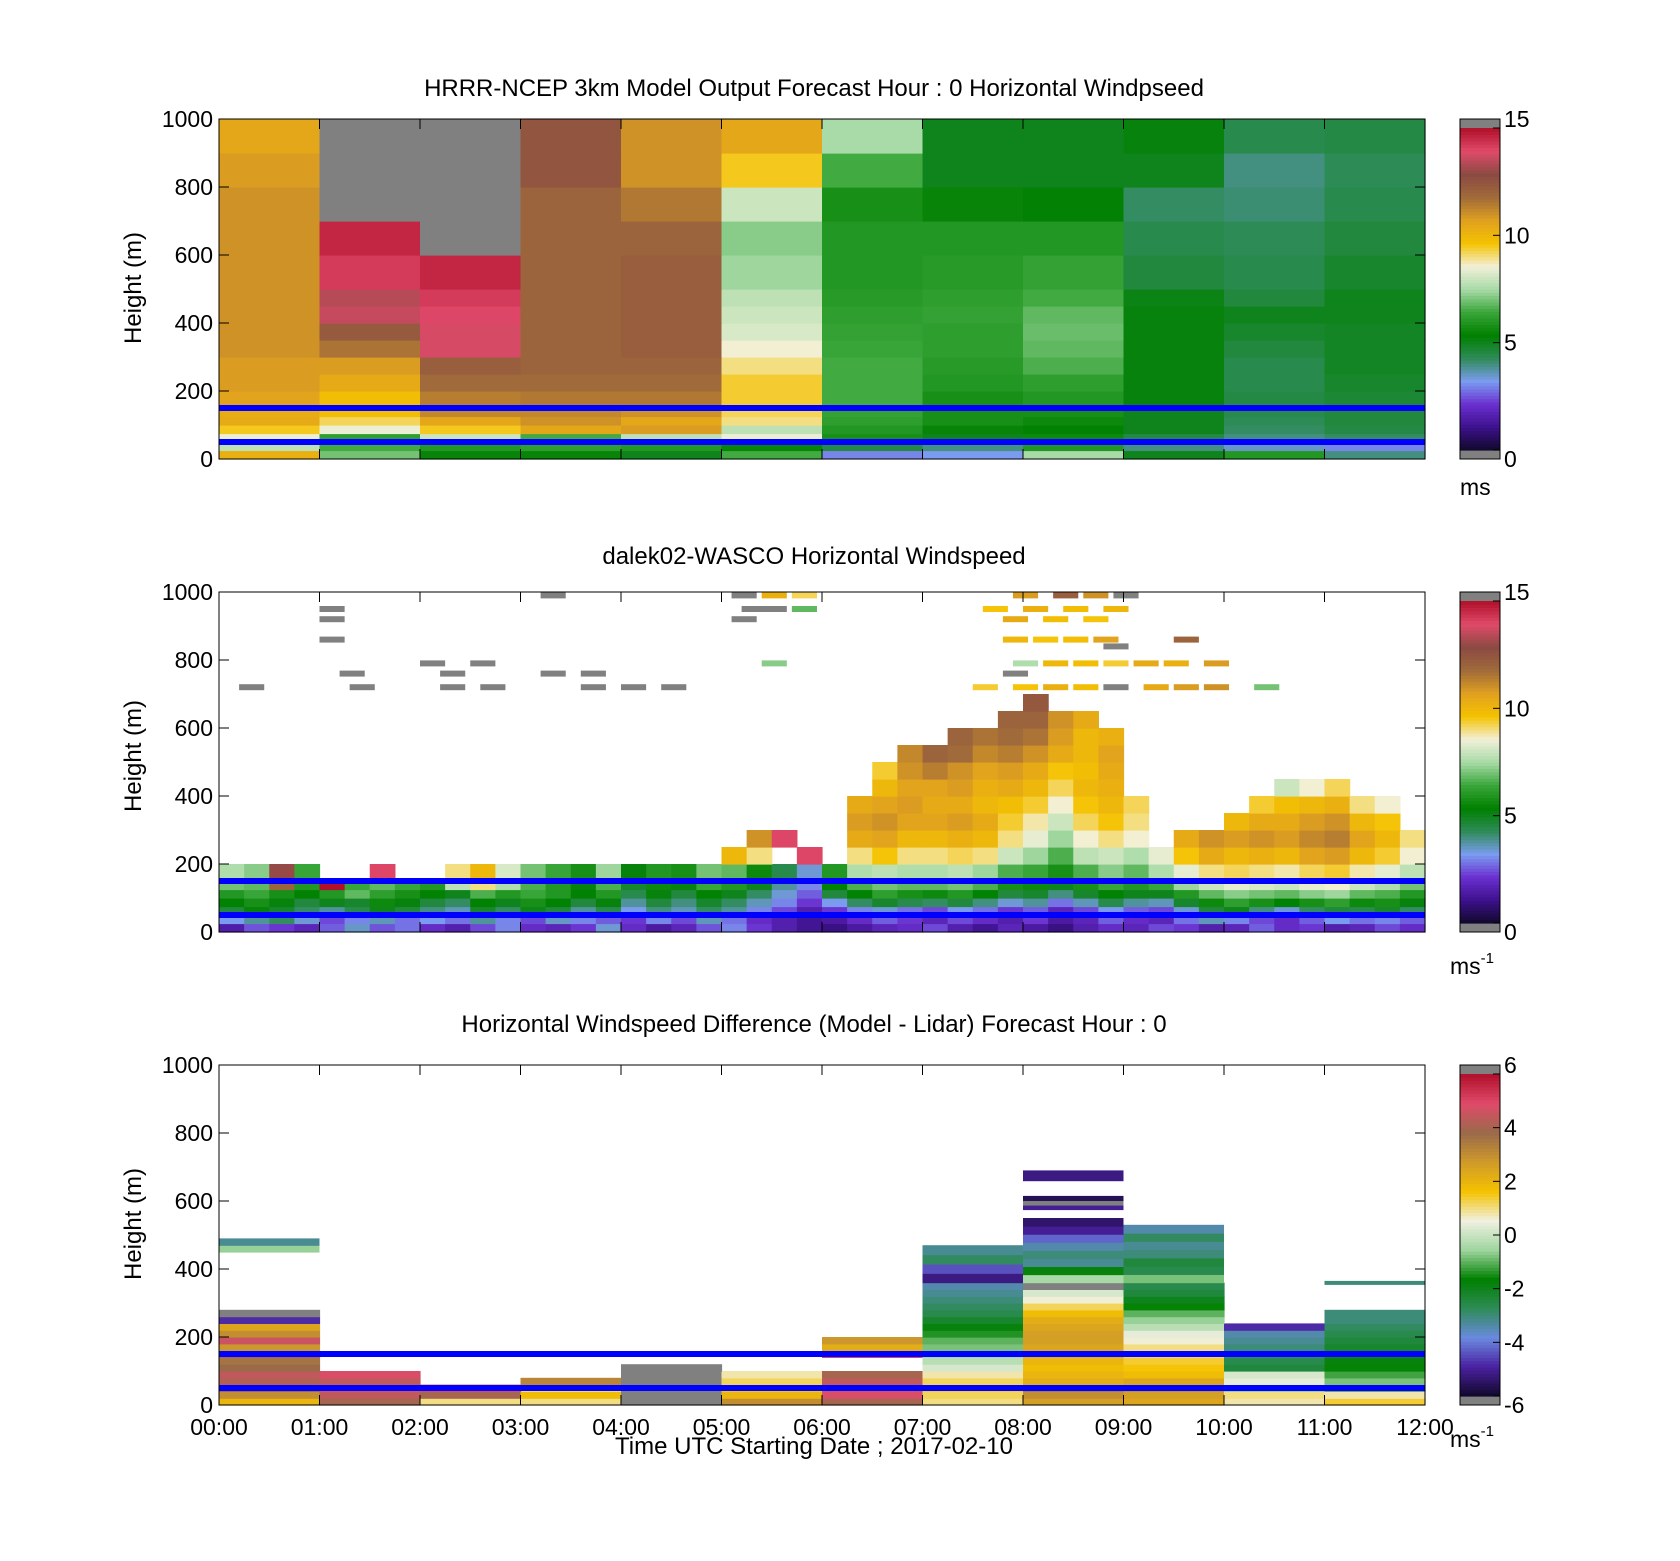  I want to click on y-tick-label: 600, so click(194, 255).